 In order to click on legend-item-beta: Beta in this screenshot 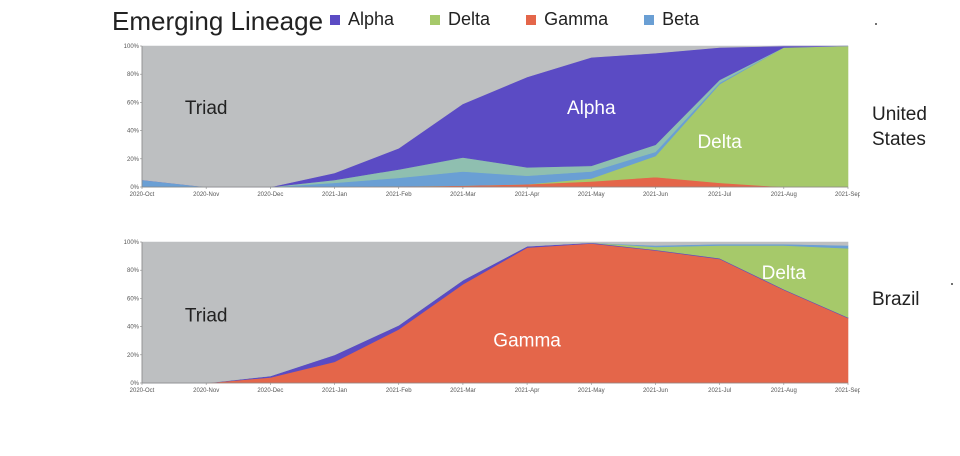, I will do `click(671, 19)`.